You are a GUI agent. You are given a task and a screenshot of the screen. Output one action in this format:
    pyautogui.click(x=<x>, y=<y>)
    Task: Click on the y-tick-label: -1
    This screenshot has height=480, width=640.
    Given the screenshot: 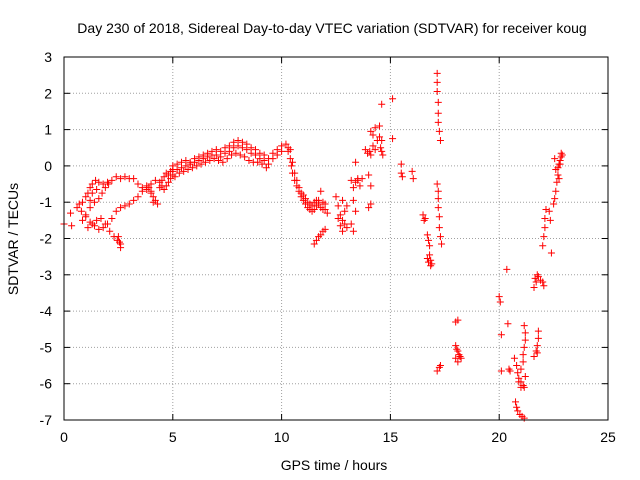 What is the action you would take?
    pyautogui.click(x=46, y=202)
    